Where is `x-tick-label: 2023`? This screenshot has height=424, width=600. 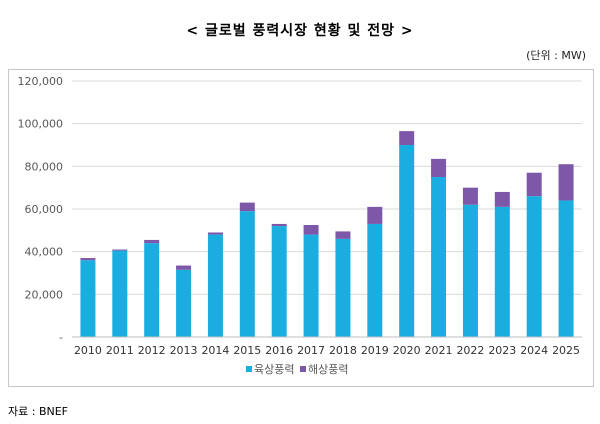 x-tick-label: 2023 is located at coordinates (502, 350).